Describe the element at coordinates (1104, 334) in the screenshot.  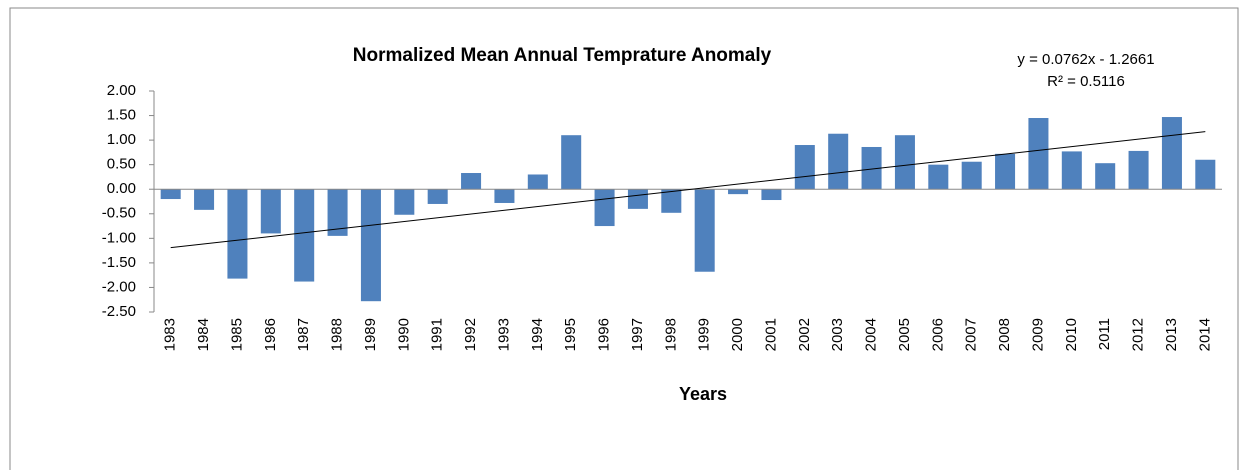
I see `x-tick-label: 2011` at that location.